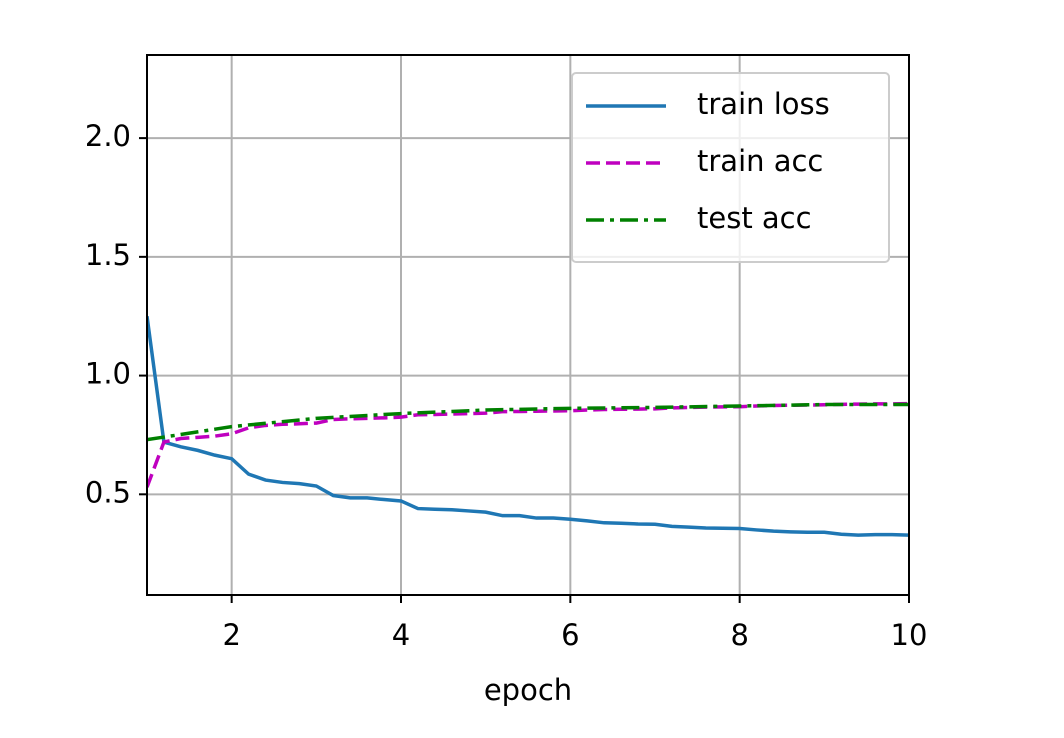 The width and height of the screenshot is (1064, 738). What do you see at coordinates (108, 374) in the screenshot?
I see `y-tick-label: 1.0` at bounding box center [108, 374].